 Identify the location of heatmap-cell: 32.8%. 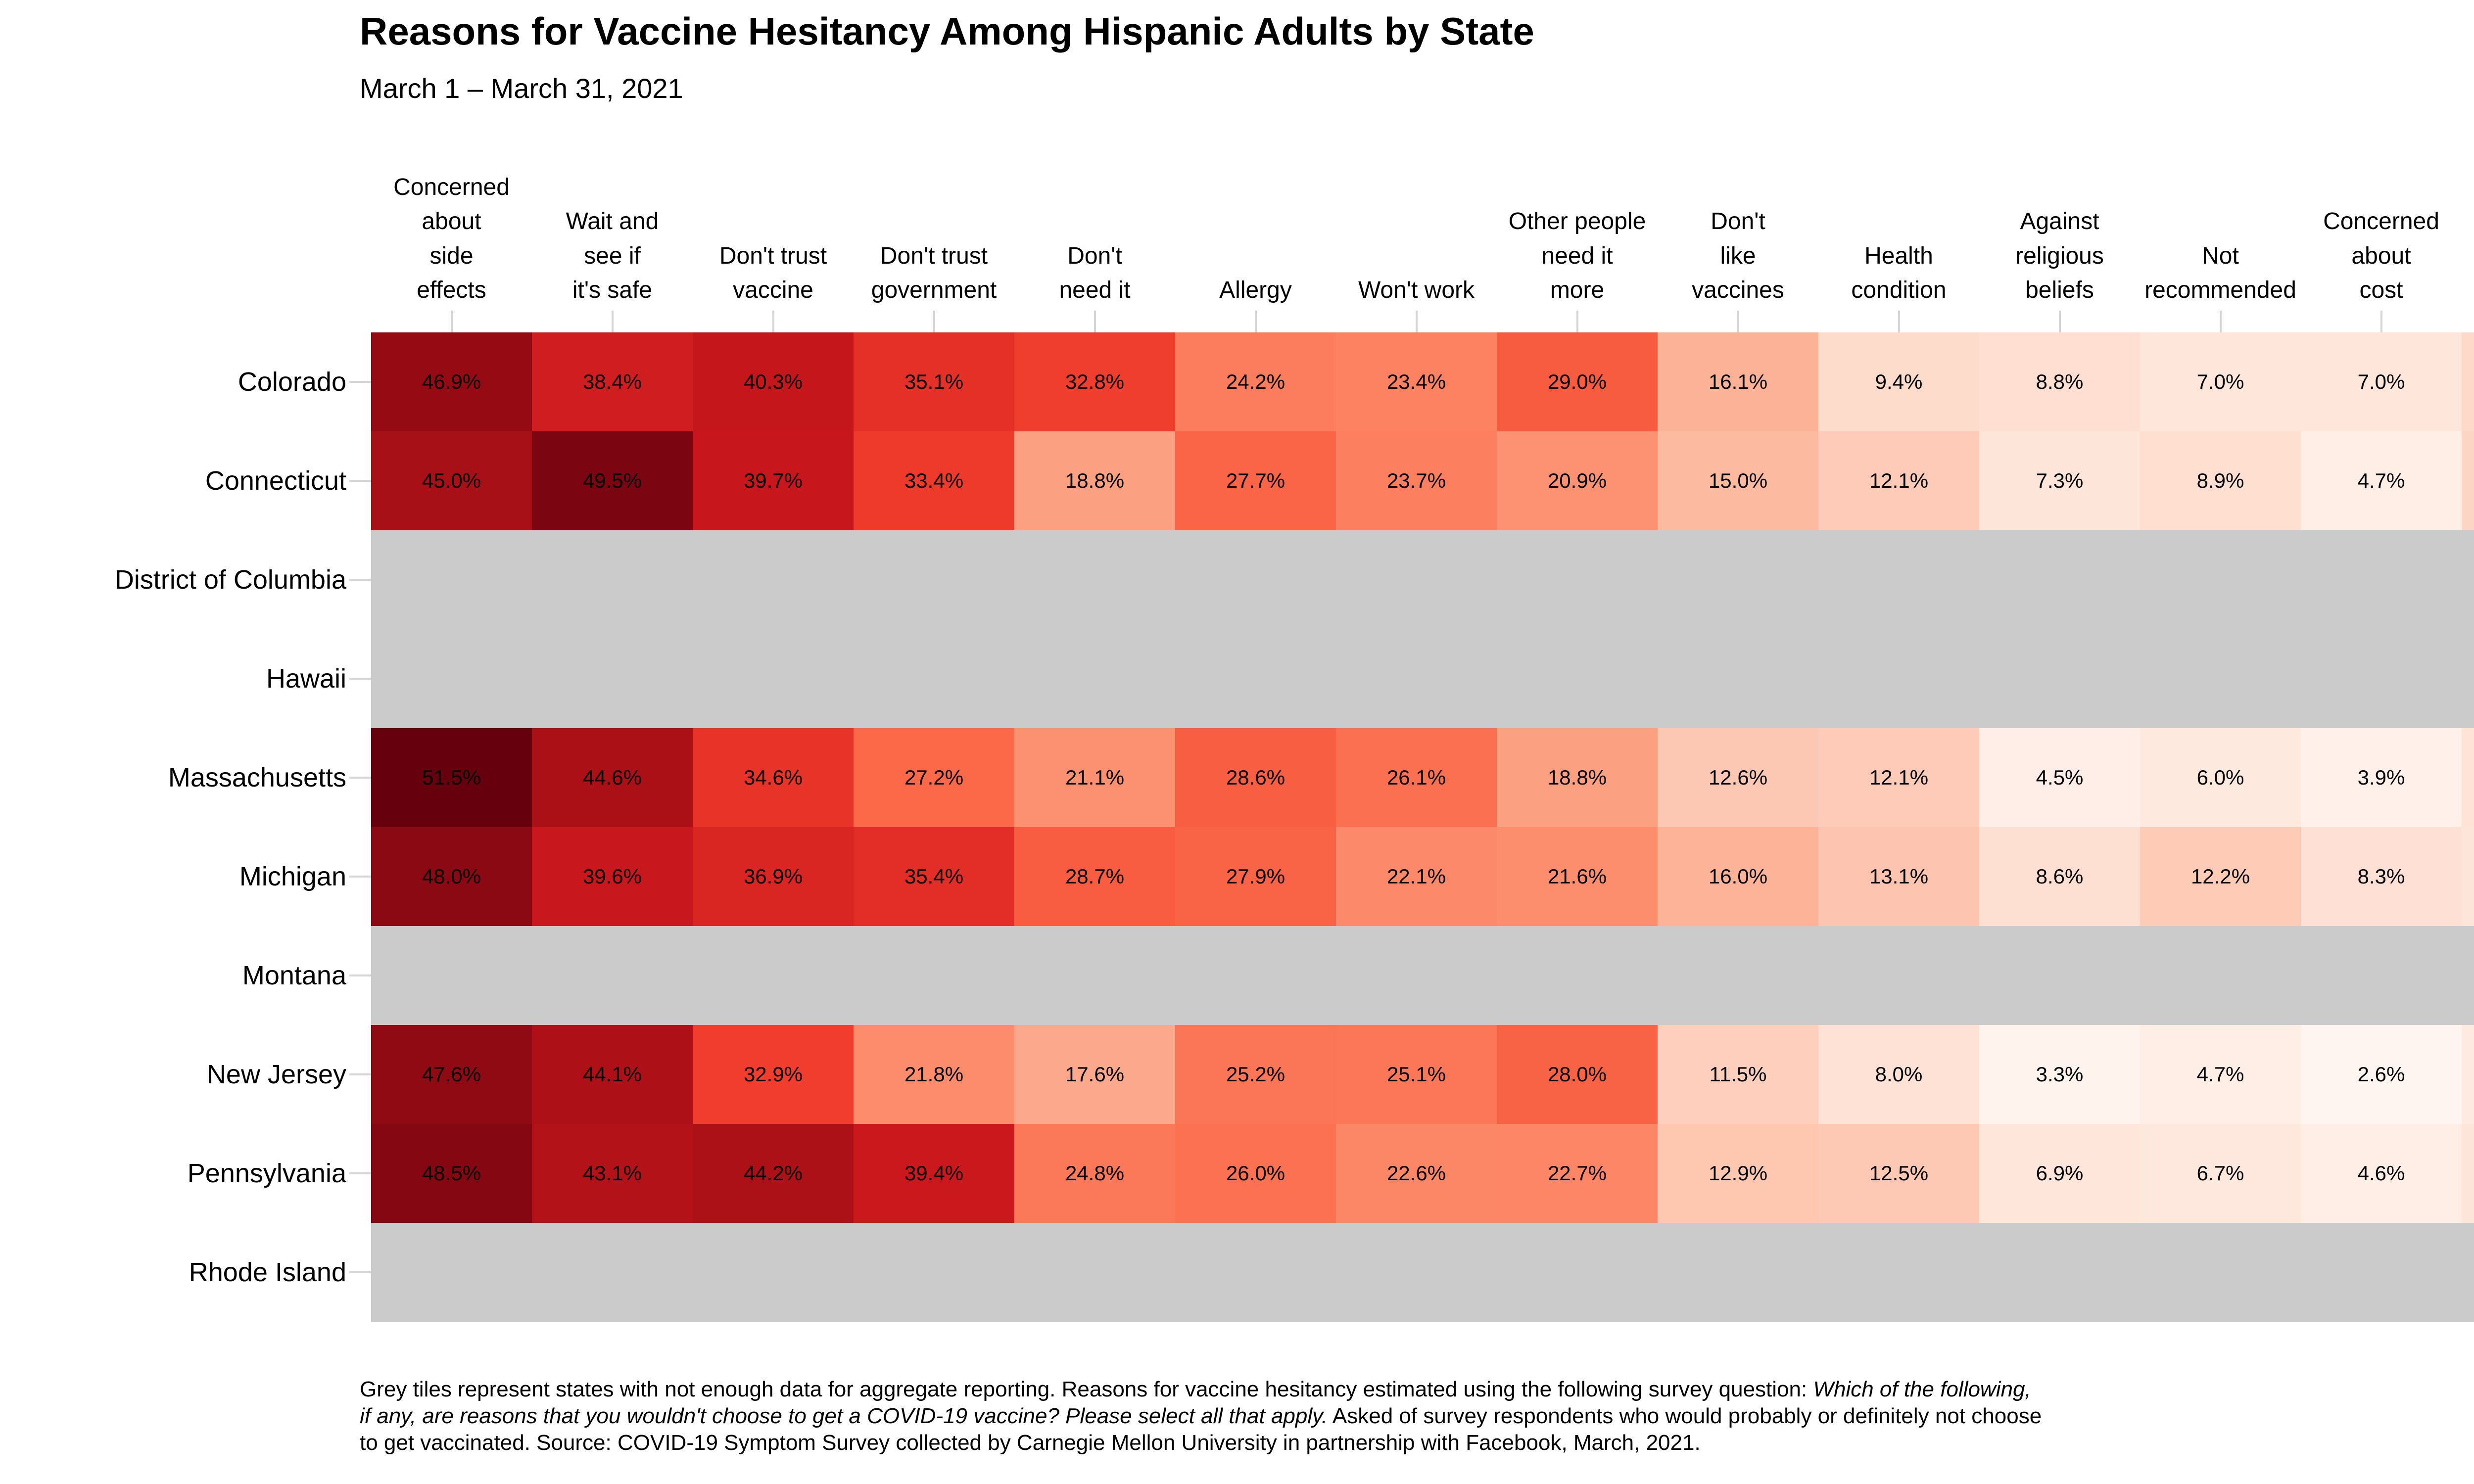
(1094, 381).